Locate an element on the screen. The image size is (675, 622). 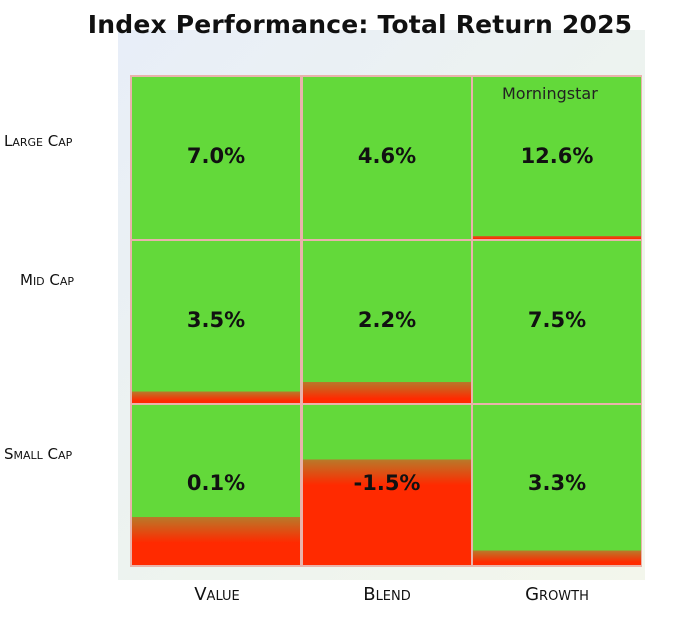
cell-mid-cap-growth: 7.5% is located at coordinates (557, 322).